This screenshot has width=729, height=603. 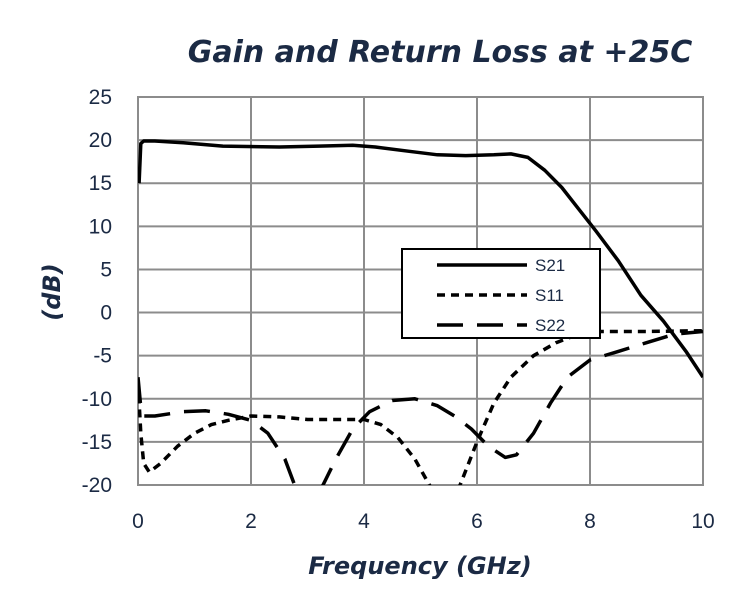 What do you see at coordinates (97, 399) in the screenshot?
I see `y-tick-label: -10` at bounding box center [97, 399].